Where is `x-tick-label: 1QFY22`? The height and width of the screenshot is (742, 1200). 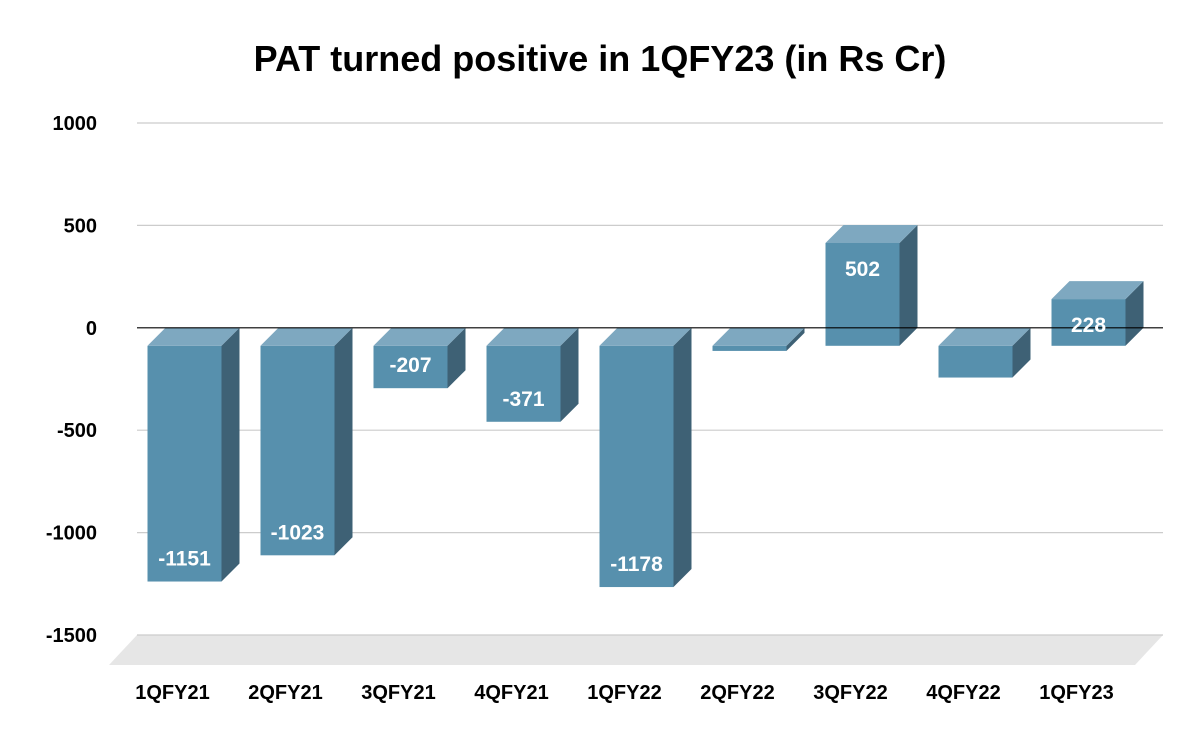
x-tick-label: 1QFY22 is located at coordinates (624, 693).